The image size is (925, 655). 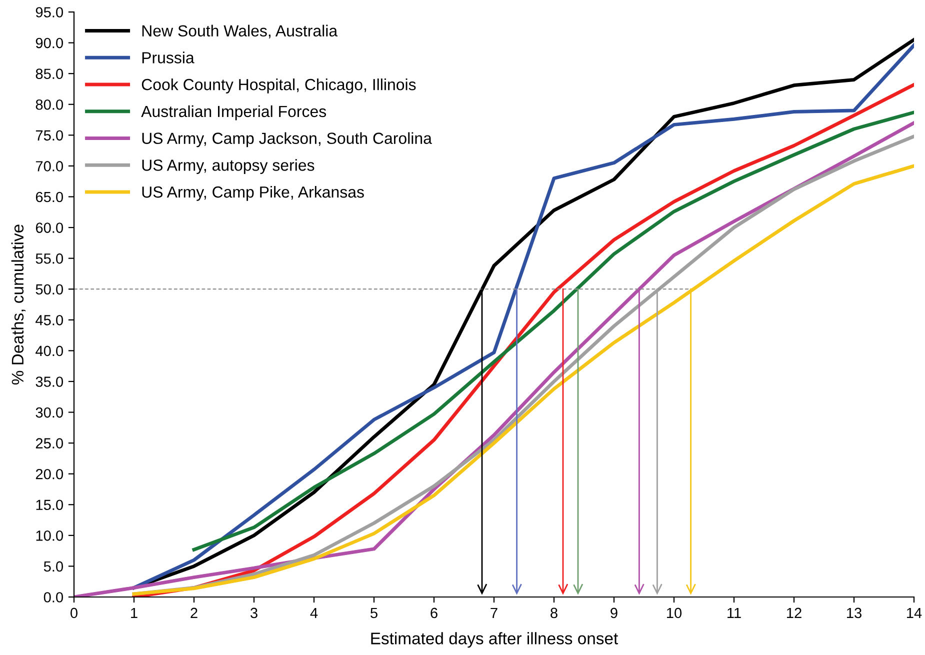 What do you see at coordinates (314, 613) in the screenshot?
I see `x-tick-label: 4` at bounding box center [314, 613].